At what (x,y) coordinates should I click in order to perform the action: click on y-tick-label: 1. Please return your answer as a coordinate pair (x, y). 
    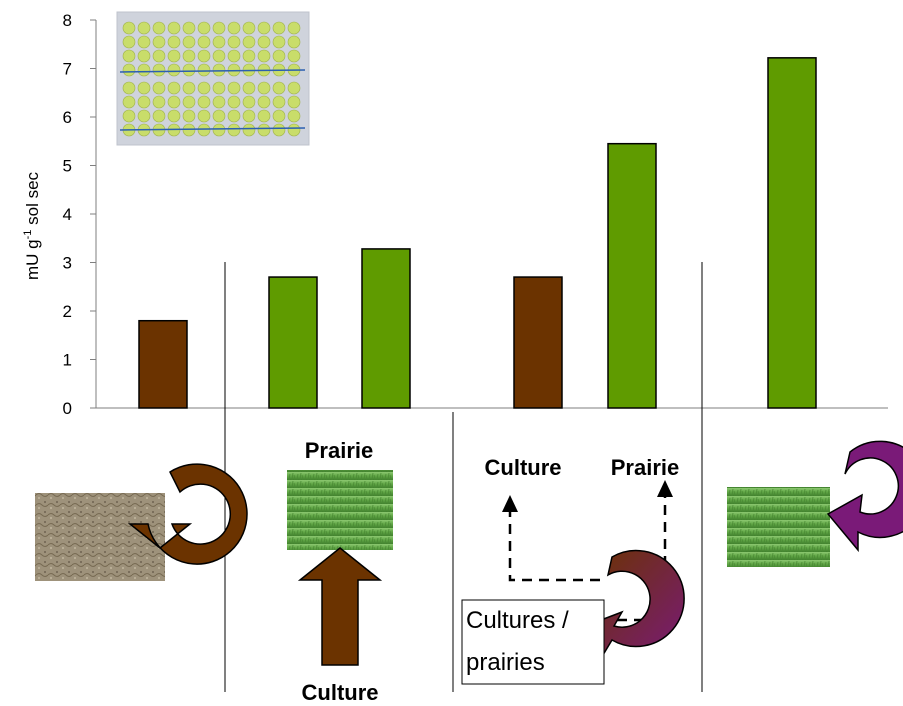
    Looking at the image, I should click on (67, 360).